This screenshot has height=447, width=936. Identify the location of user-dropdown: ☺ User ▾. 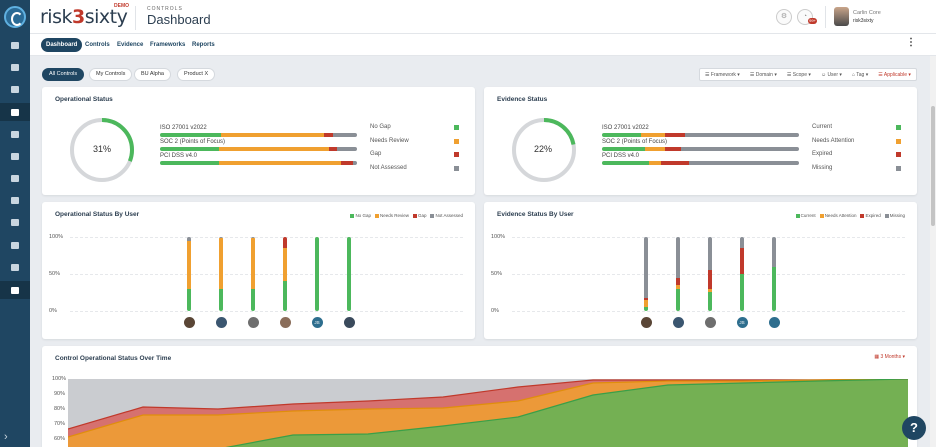
(831, 74).